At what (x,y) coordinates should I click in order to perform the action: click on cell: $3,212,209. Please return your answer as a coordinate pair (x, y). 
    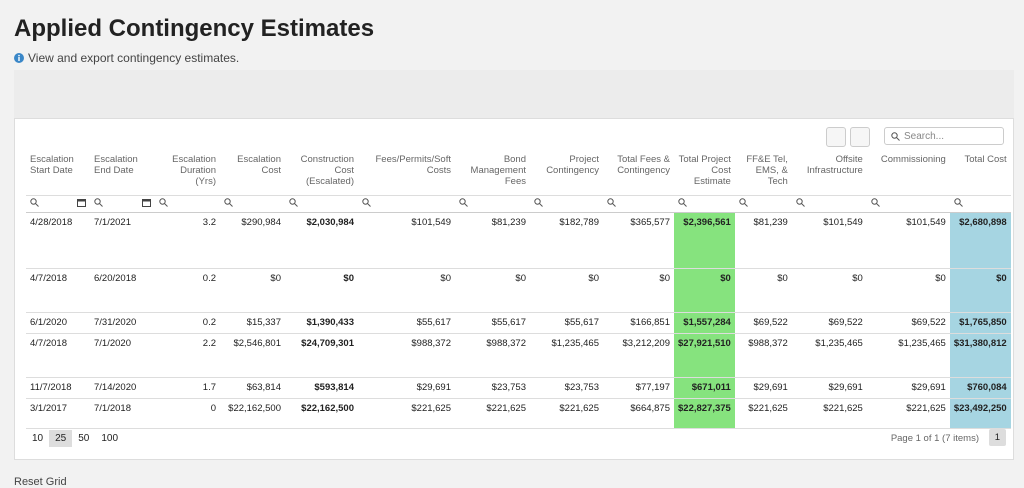
    Looking at the image, I should click on (638, 355).